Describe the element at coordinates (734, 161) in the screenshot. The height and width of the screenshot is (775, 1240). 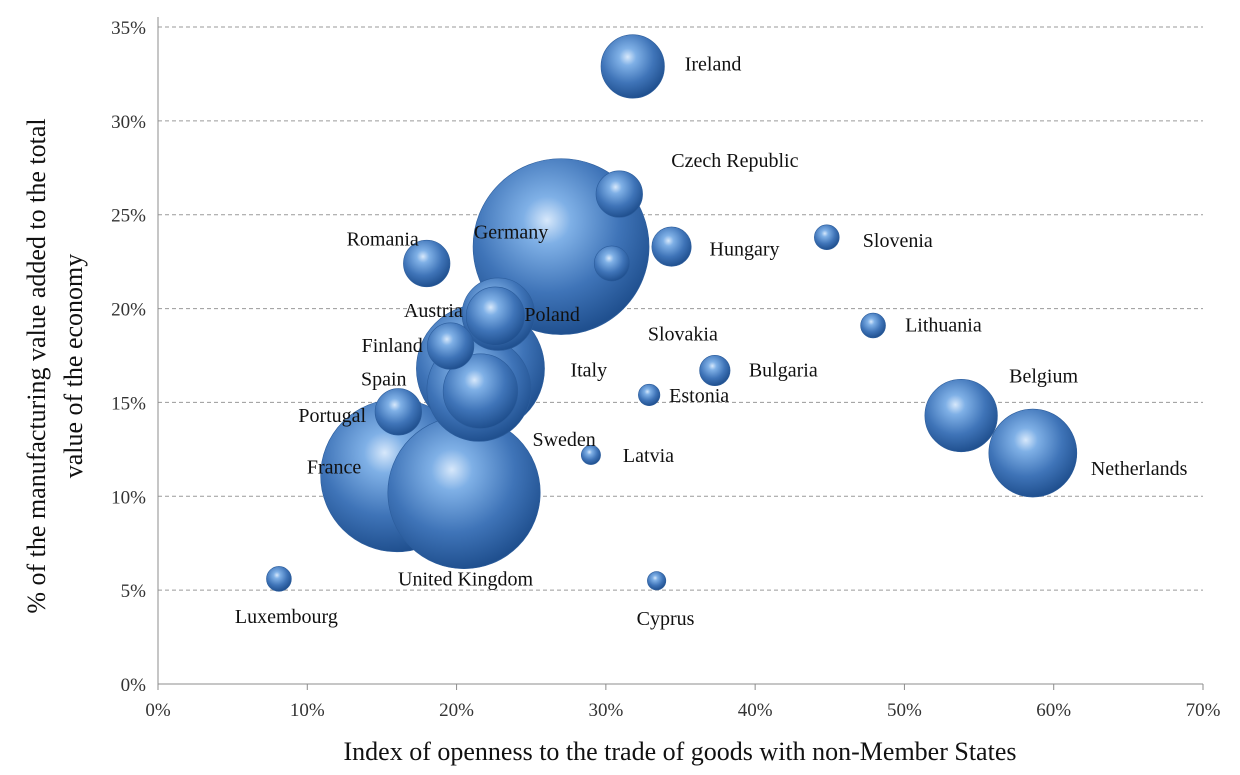
I see `point-label-czech-republic: Czech Republic` at that location.